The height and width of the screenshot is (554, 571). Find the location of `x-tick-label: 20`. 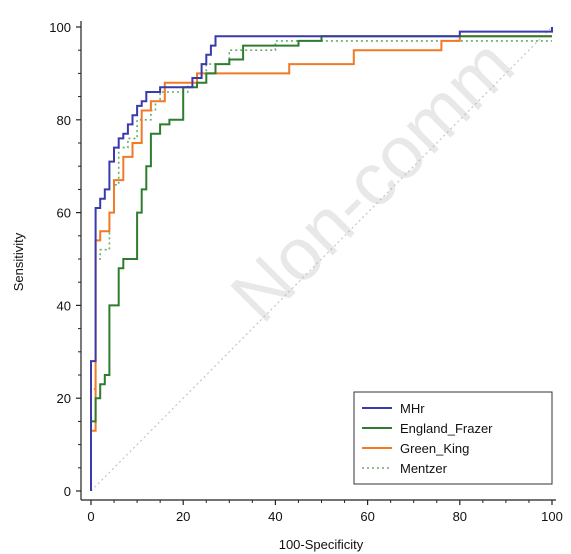

x-tick-label: 20 is located at coordinates (183, 516).